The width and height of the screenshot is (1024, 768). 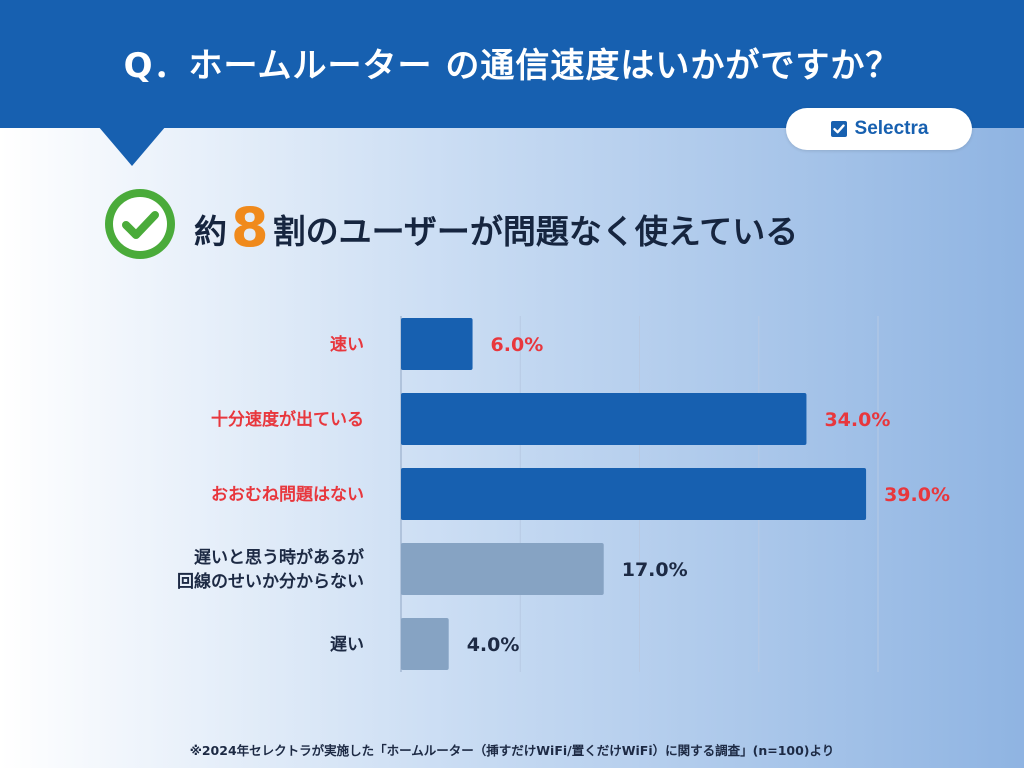 What do you see at coordinates (287, 419) in the screenshot?
I see `category-label: 十分速度が出ている` at bounding box center [287, 419].